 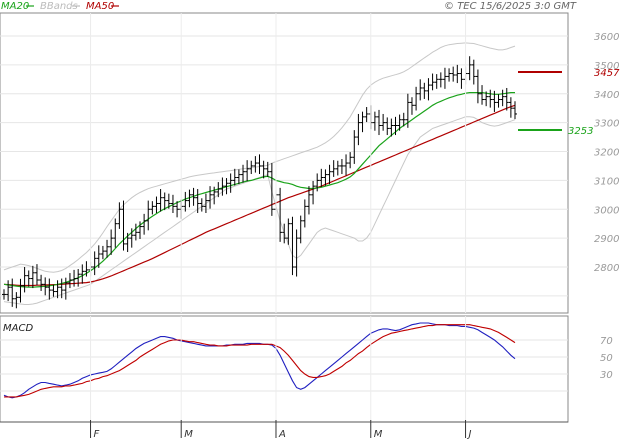 I want to click on price-y-tick-label: 3400, so click(x=606, y=95).